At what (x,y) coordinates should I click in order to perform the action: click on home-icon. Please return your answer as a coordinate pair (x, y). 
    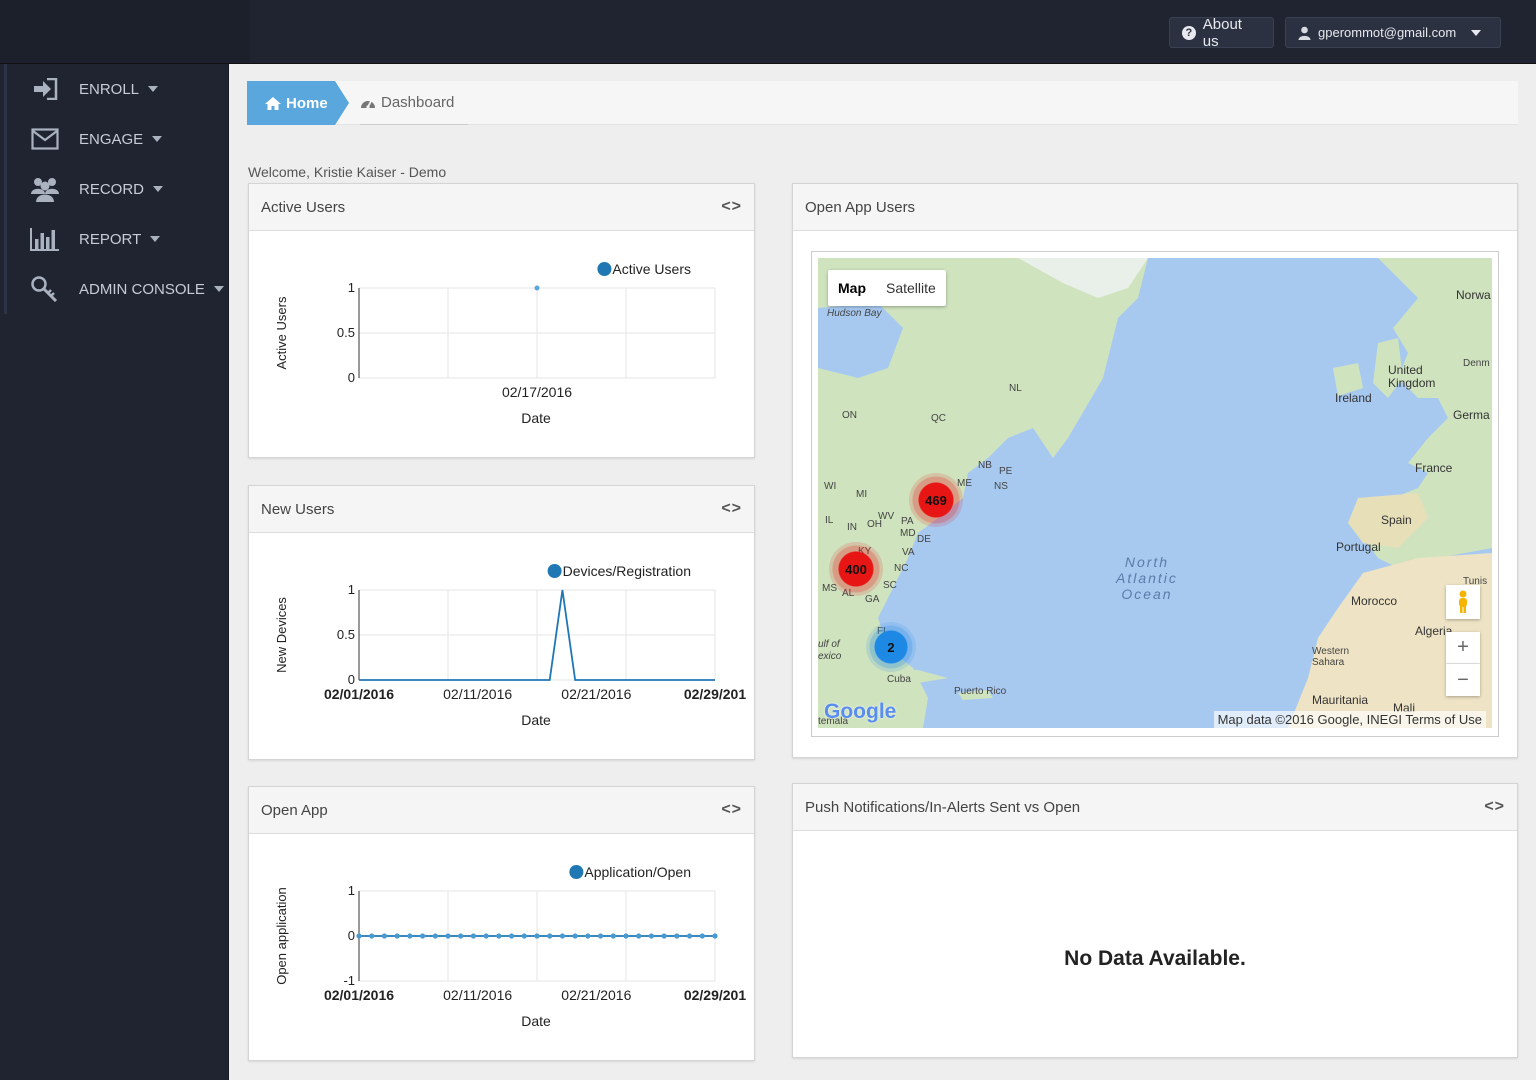
    Looking at the image, I should click on (273, 103).